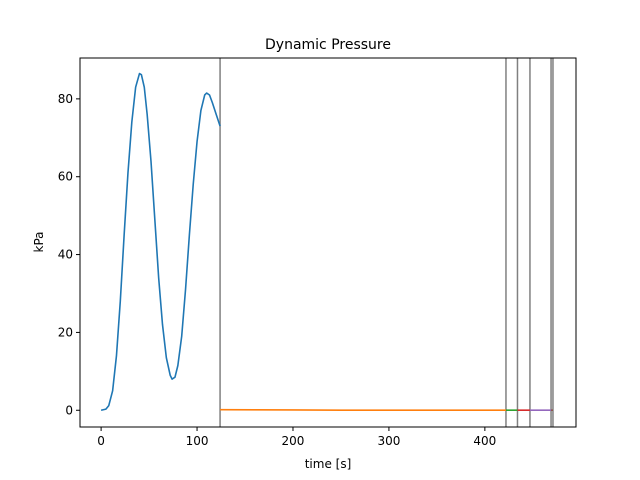 Image resolution: width=640 pixels, height=480 pixels. Describe the element at coordinates (65, 177) in the screenshot. I see `y-tick-label: 60` at that location.